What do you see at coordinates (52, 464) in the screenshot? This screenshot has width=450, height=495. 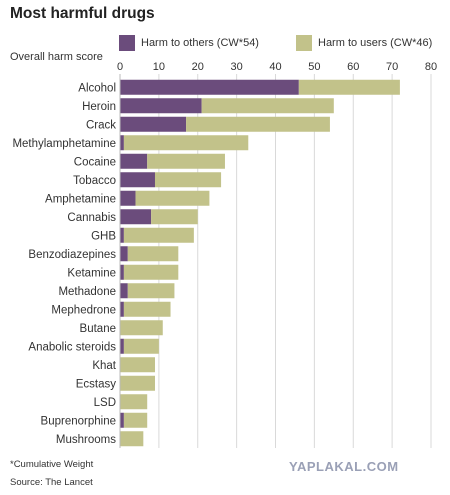 I see `footnote: *Cumulative Weight` at bounding box center [52, 464].